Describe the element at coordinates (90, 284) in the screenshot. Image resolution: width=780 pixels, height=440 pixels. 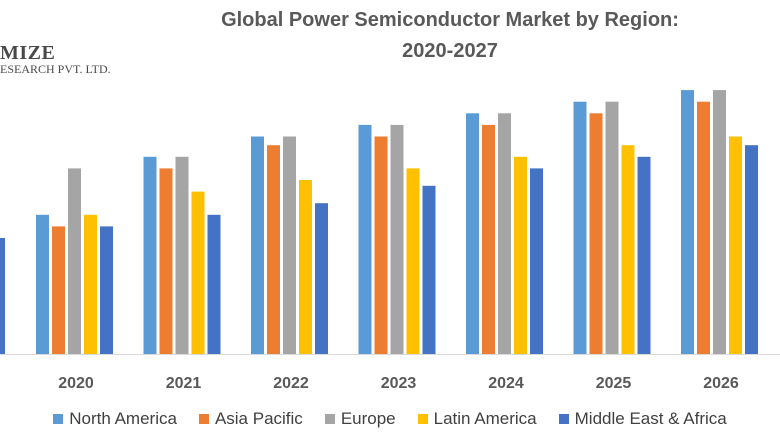
I see `bar-2020-latin-america` at that location.